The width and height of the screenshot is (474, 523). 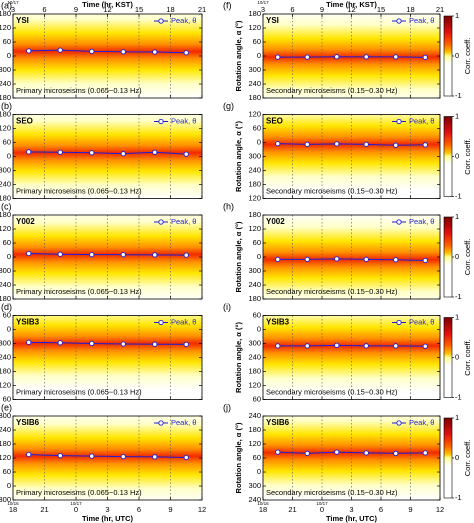 I want to click on colorbar, so click(x=448, y=257).